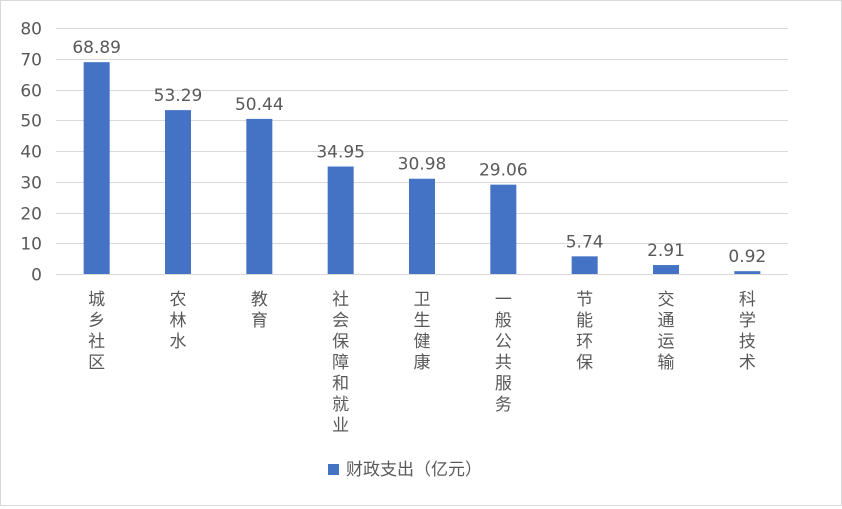 The image size is (842, 509). Describe the element at coordinates (747, 257) in the screenshot. I see `data-label: 0.92` at that location.